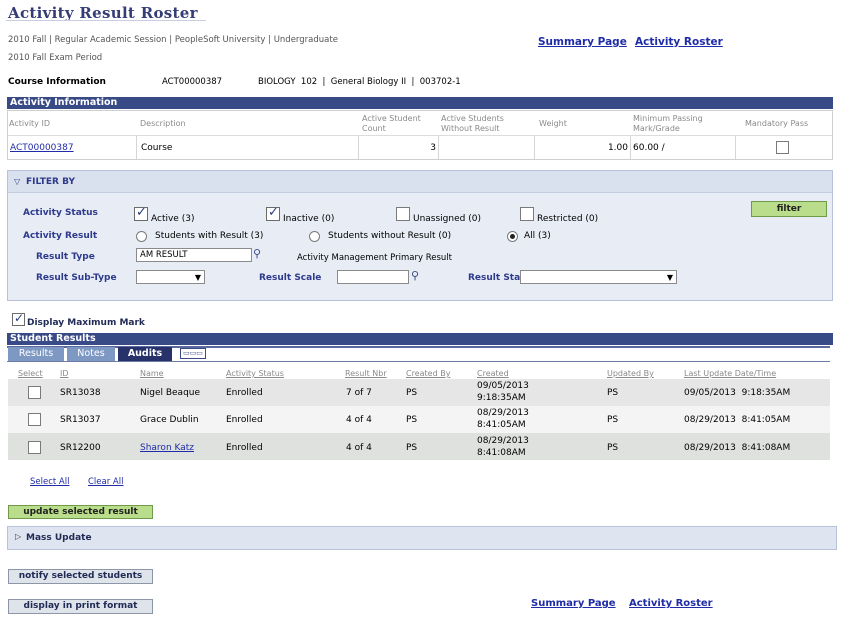 The image size is (843, 621). Describe the element at coordinates (80, 576) in the screenshot. I see `notify-selected-students-button: notify selected students` at that location.